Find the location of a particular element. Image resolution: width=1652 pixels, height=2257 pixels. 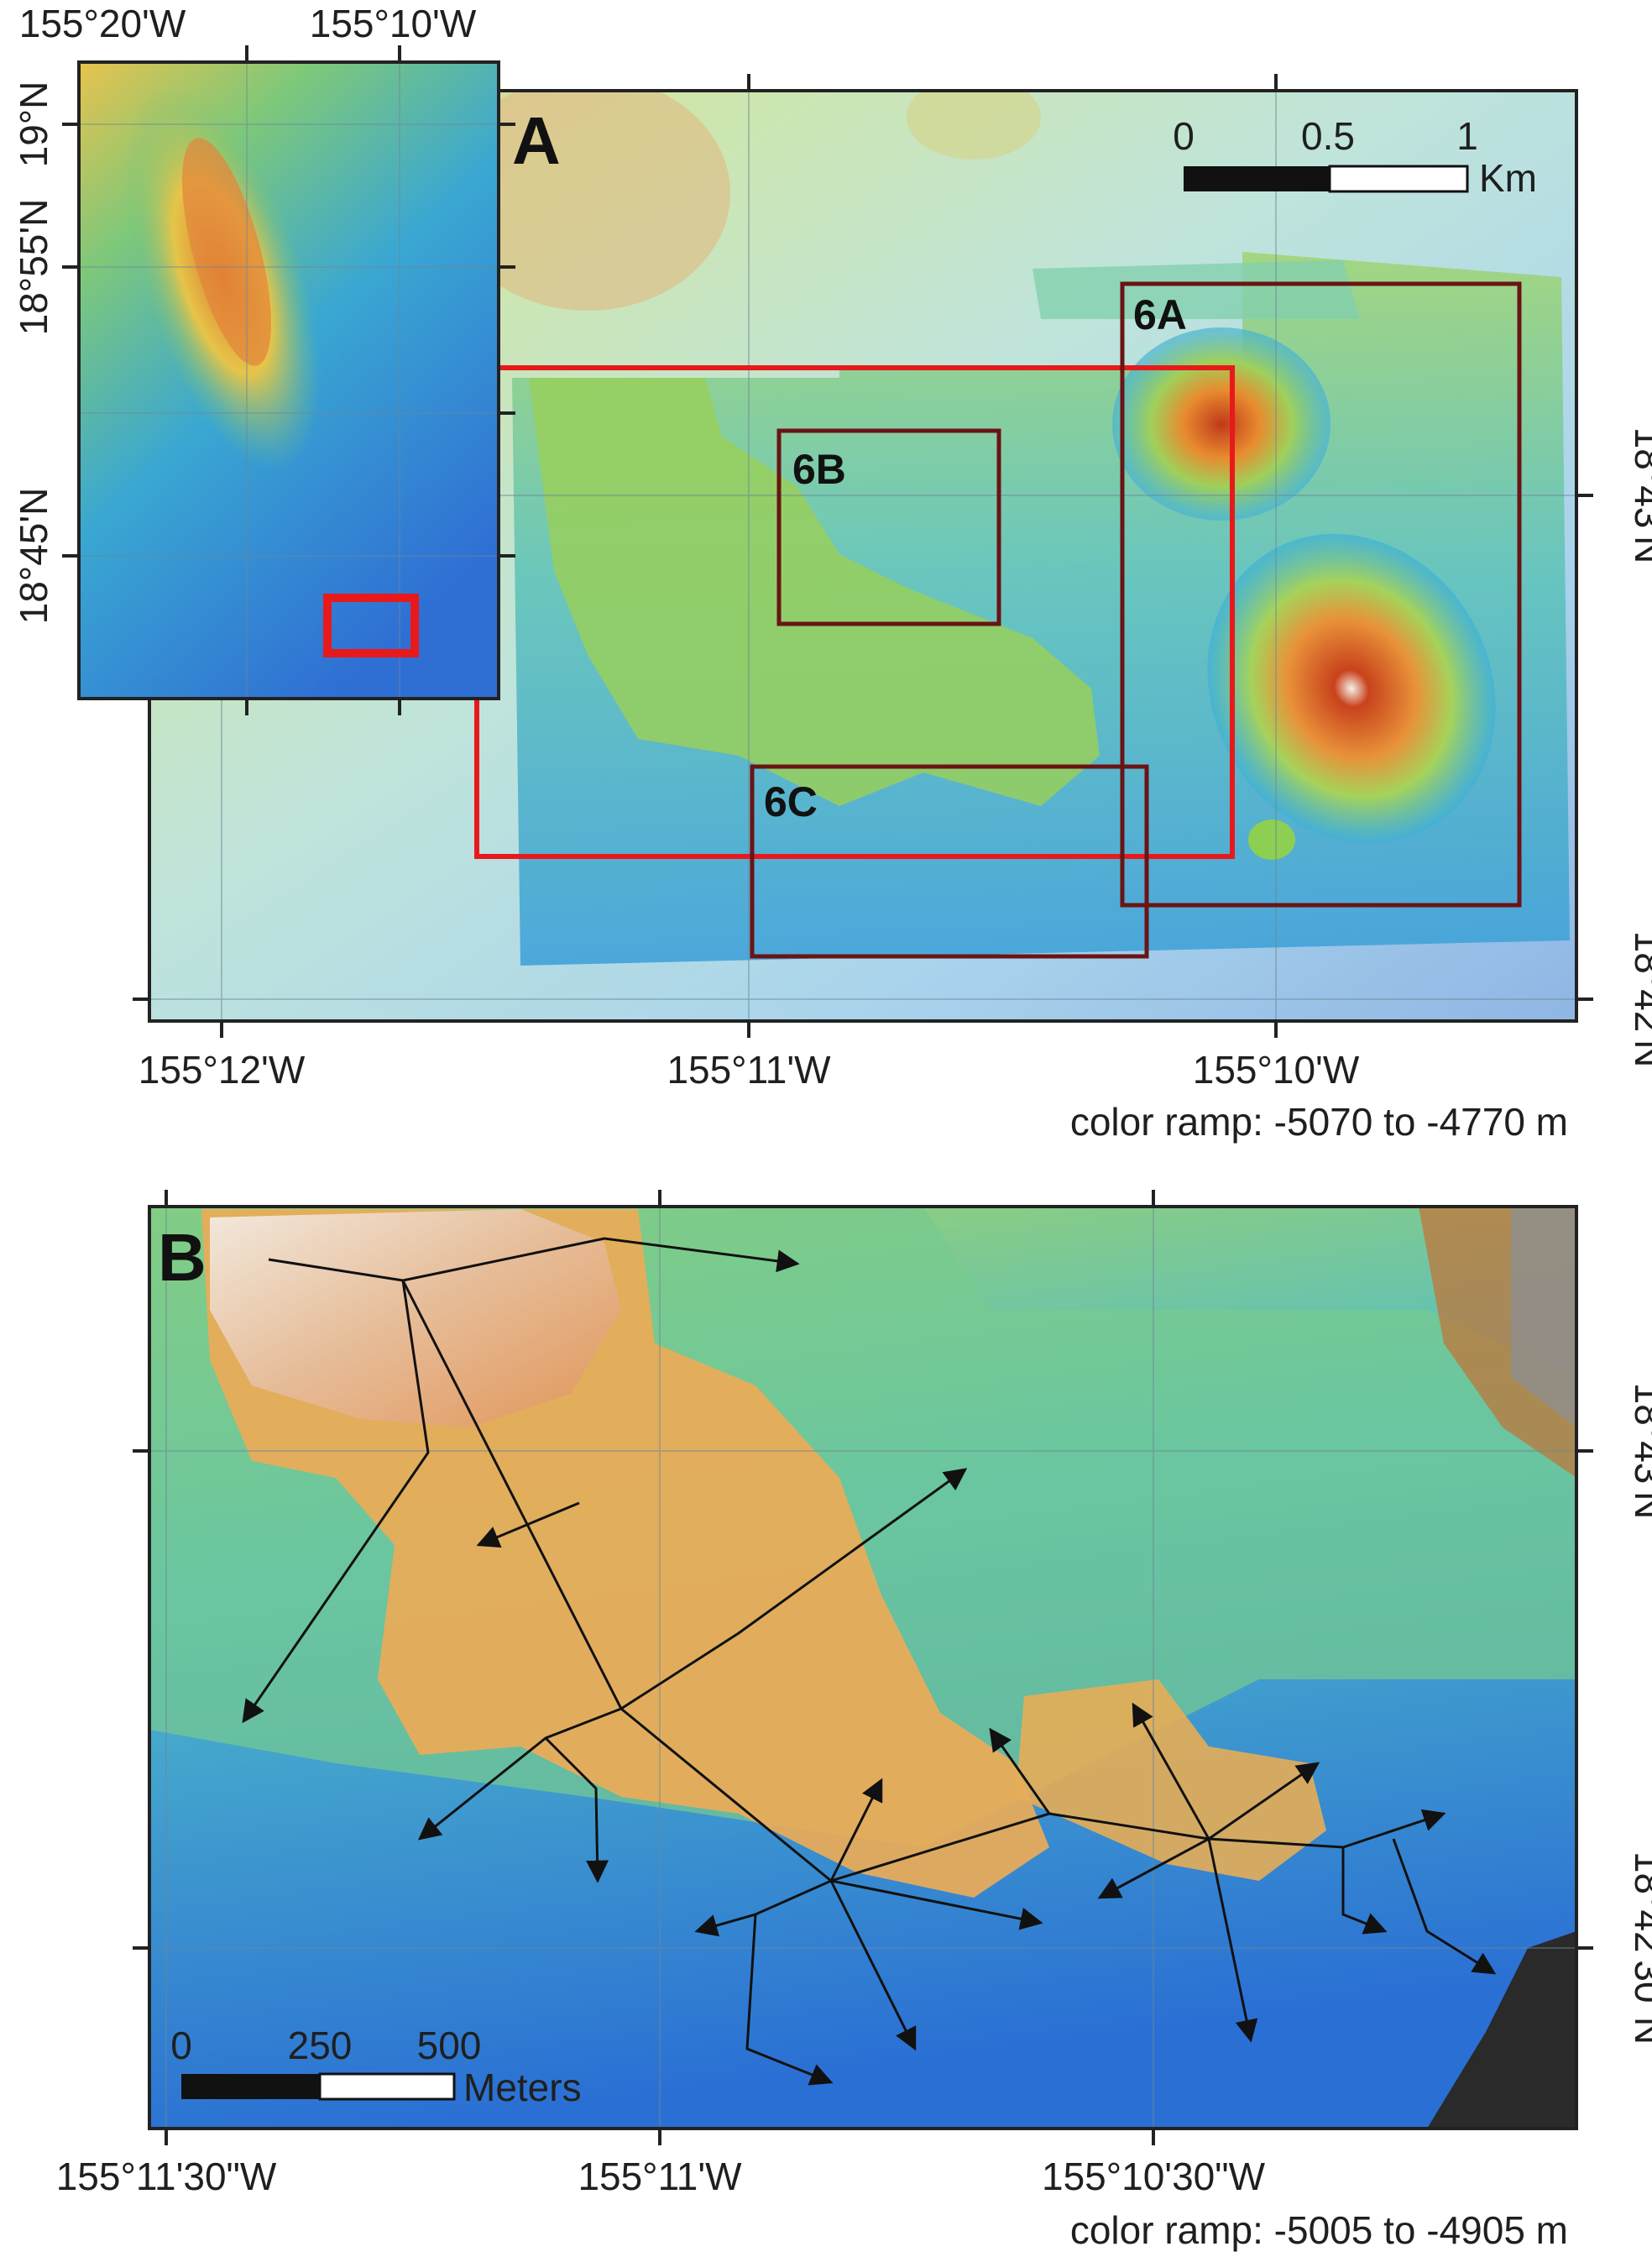

box-6b is located at coordinates (889, 527).